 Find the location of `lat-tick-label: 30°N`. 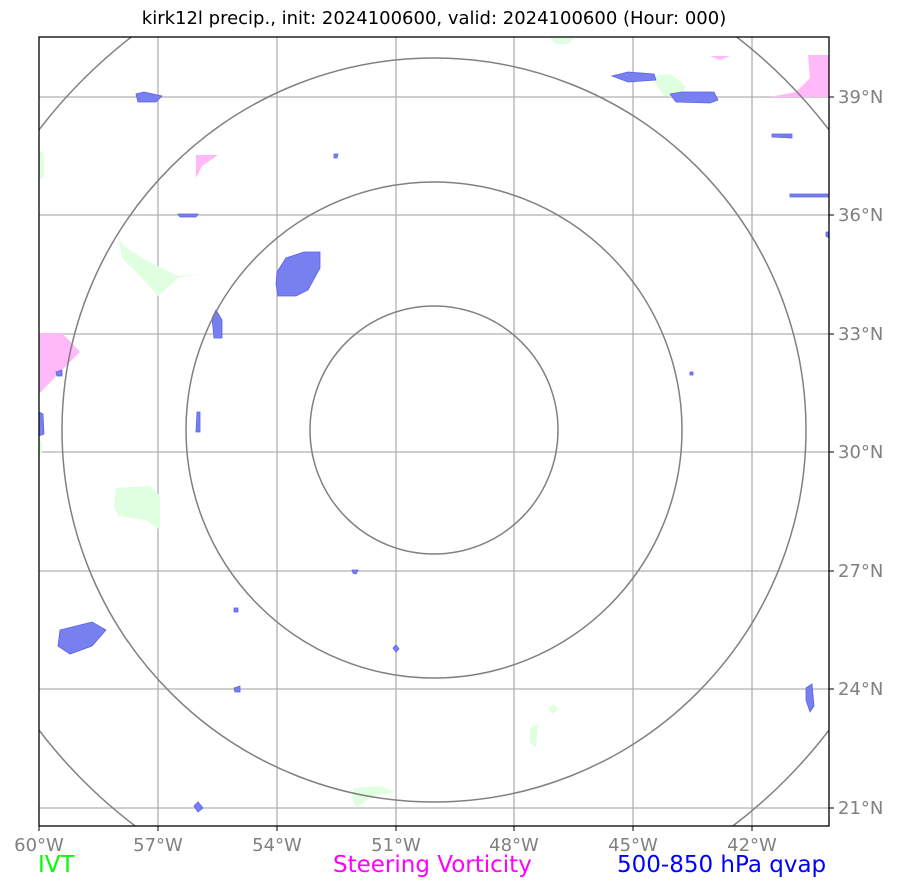

lat-tick-label: 30°N is located at coordinates (860, 452).